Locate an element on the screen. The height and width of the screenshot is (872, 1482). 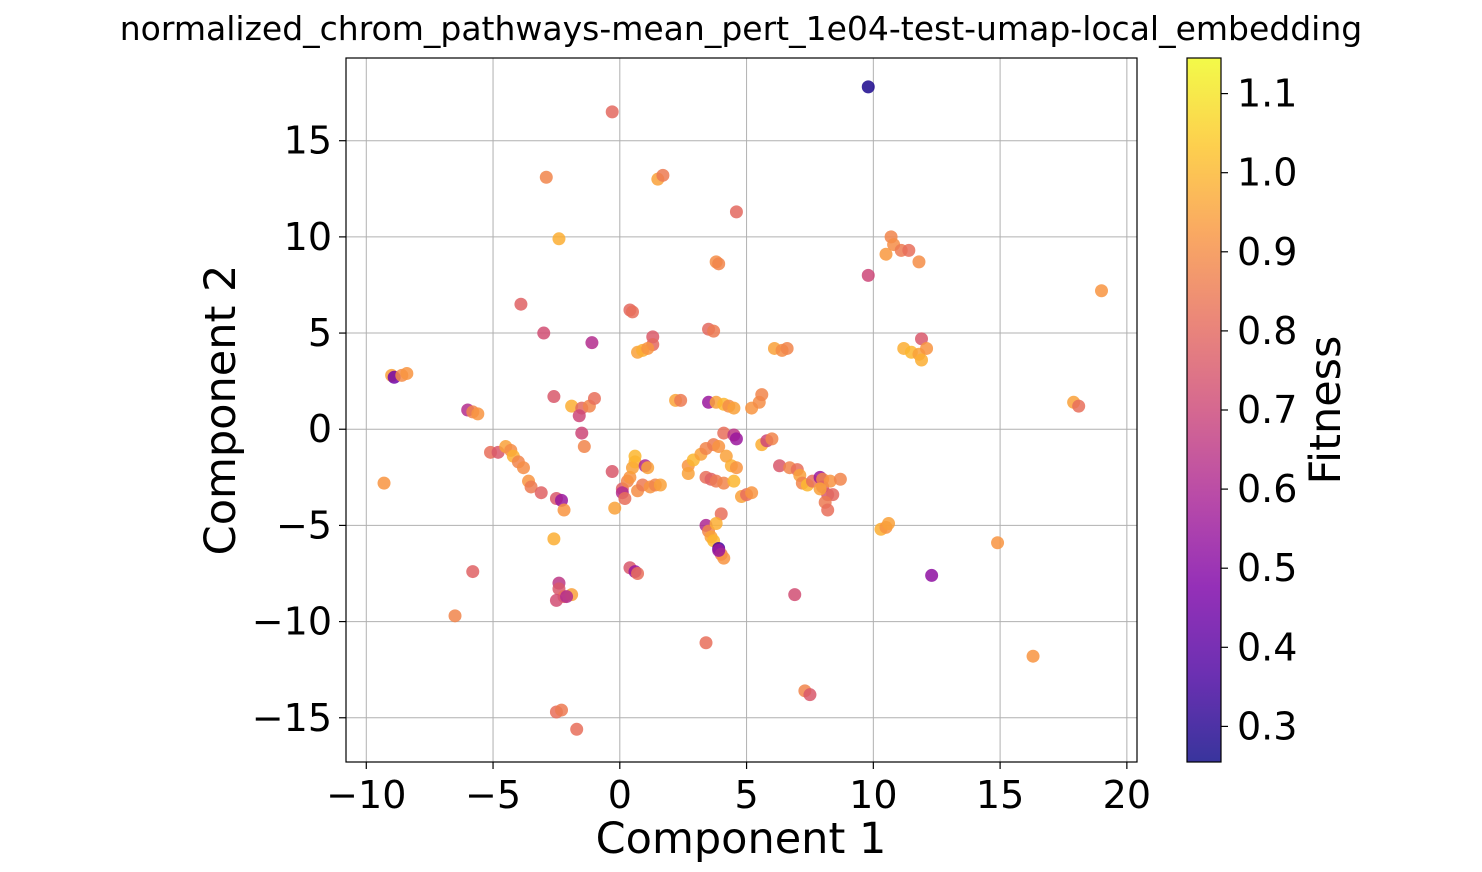
y-axis-label: Component 2 is located at coordinates (221, 410).